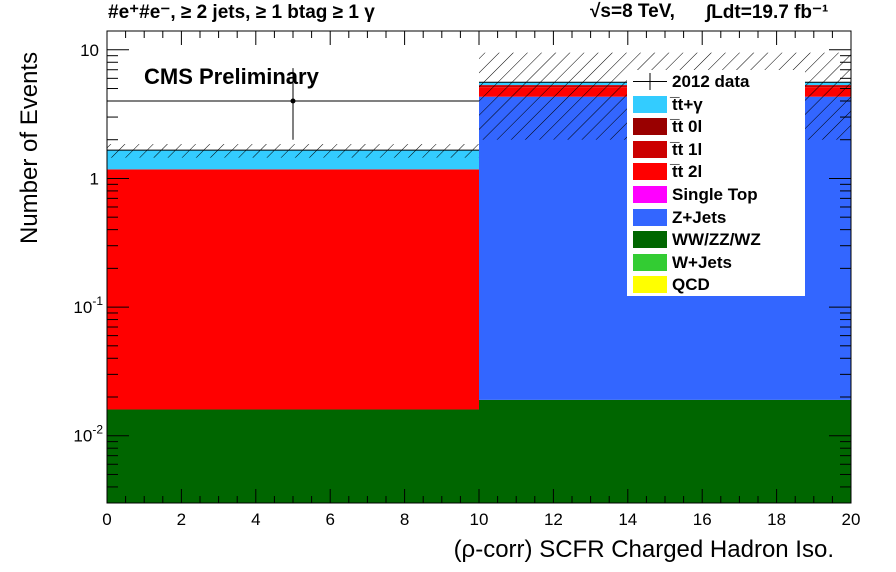 Image resolution: width=896 pixels, height=572 pixels. I want to click on bar-diboson-bin0, so click(293, 456).